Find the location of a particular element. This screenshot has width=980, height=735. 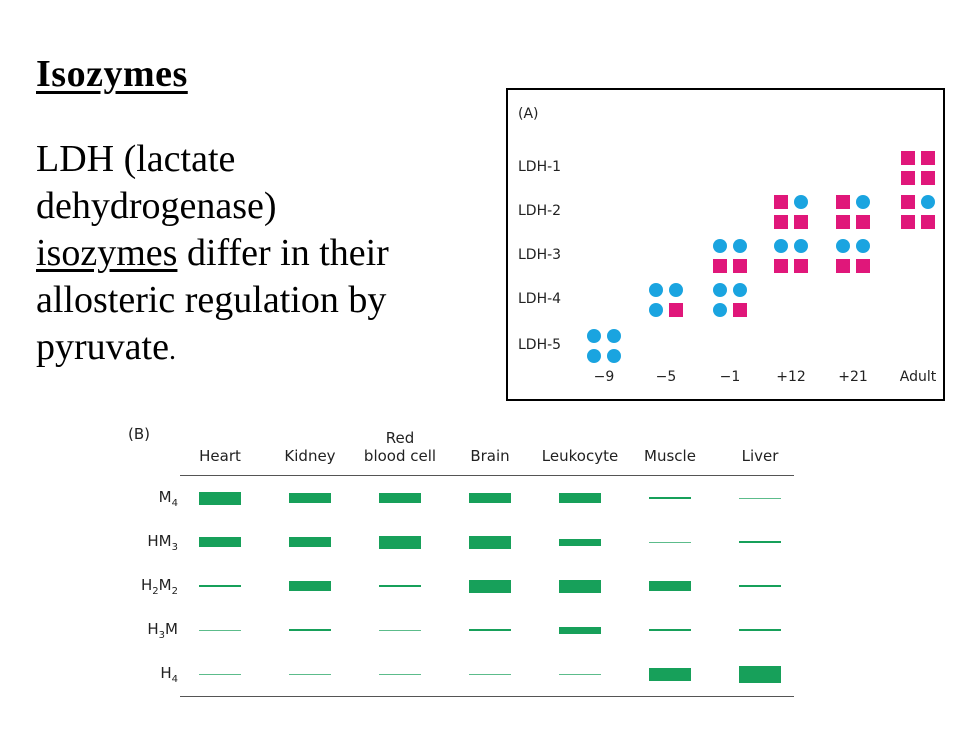

panel-b-bottom-rule is located at coordinates (487, 696).